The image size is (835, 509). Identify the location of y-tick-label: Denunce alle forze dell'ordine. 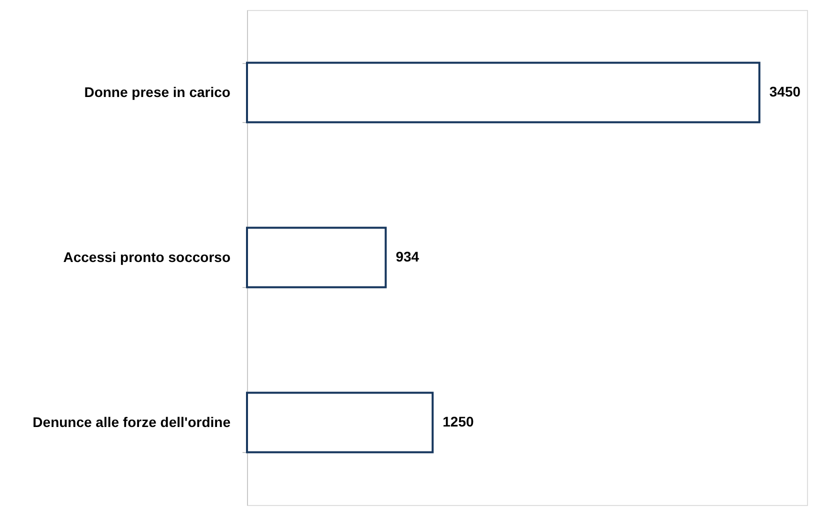
(131, 422).